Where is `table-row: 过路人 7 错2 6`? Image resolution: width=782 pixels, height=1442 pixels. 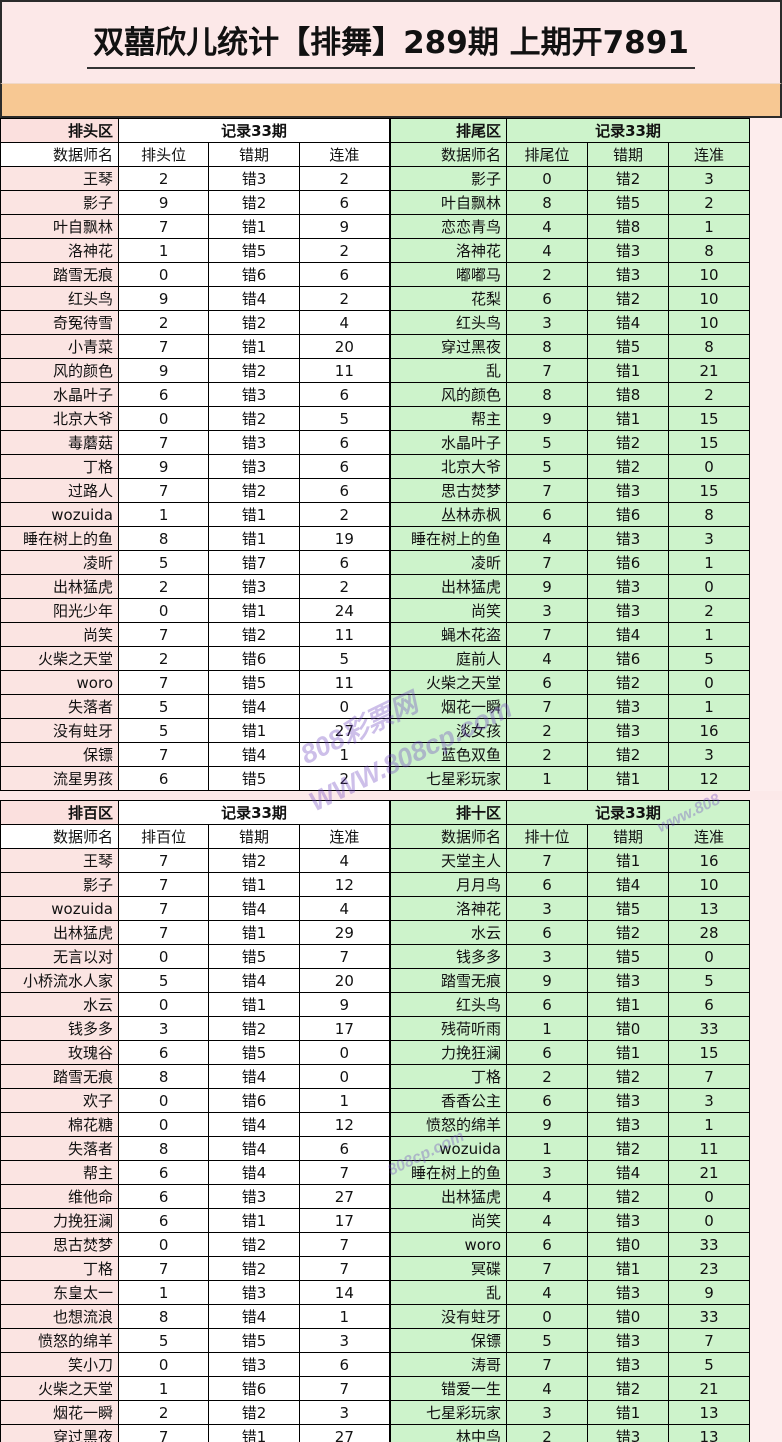
table-row: 过路人 7 错2 6 is located at coordinates (195, 490).